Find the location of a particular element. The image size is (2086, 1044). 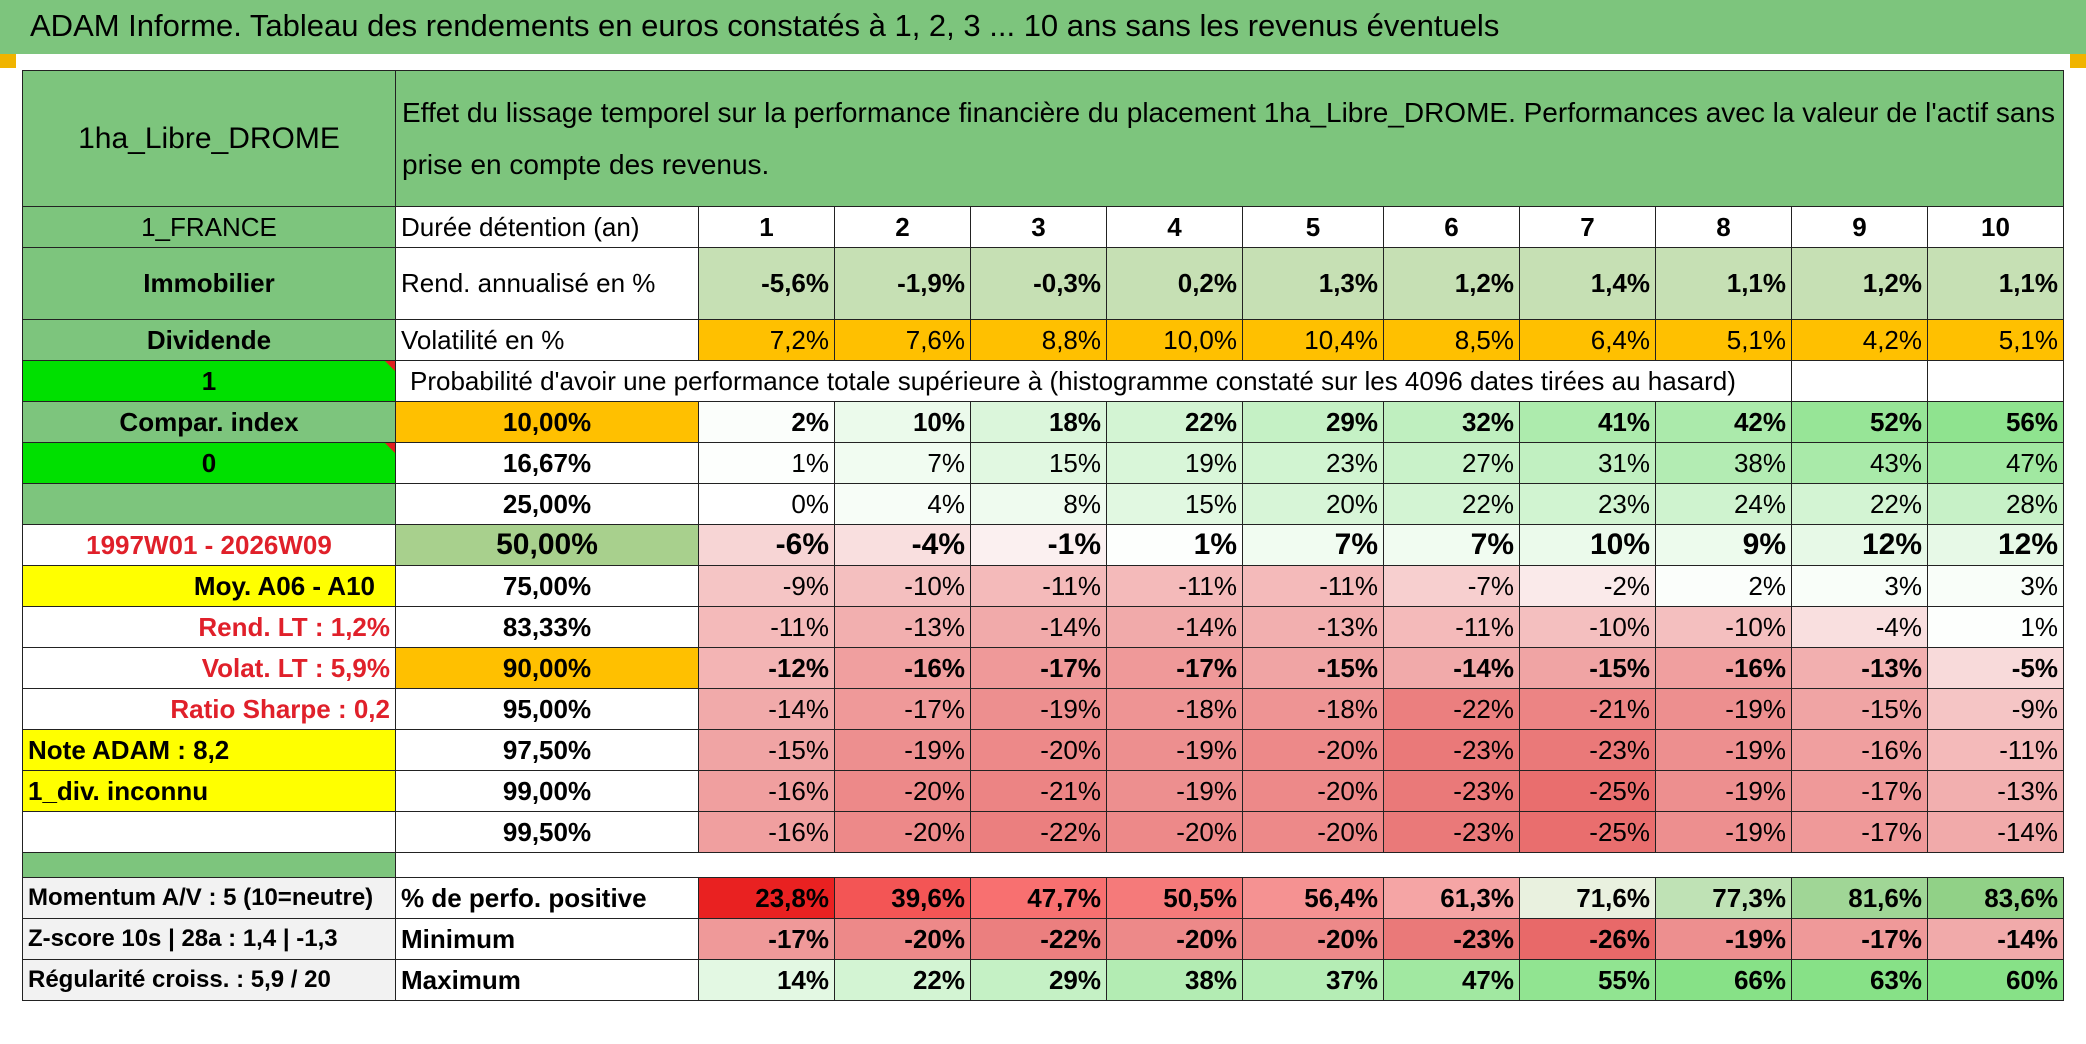

year-header-10: 10 is located at coordinates (1995, 227).